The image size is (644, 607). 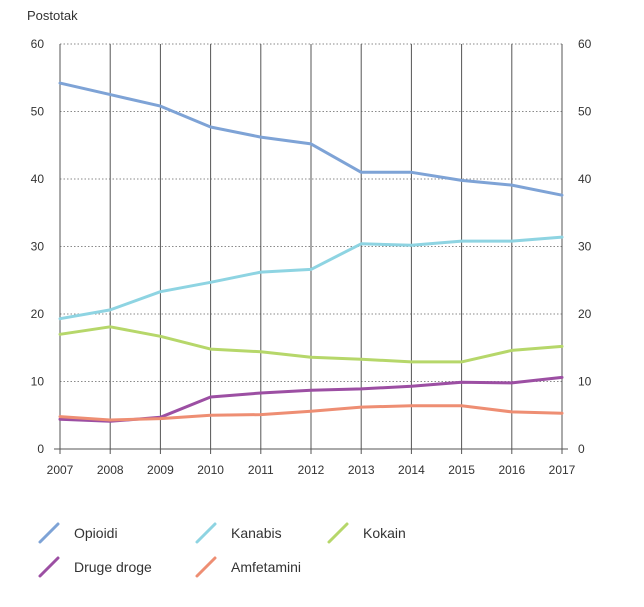 I want to click on legend-label: Opioidi, so click(x=96, y=533).